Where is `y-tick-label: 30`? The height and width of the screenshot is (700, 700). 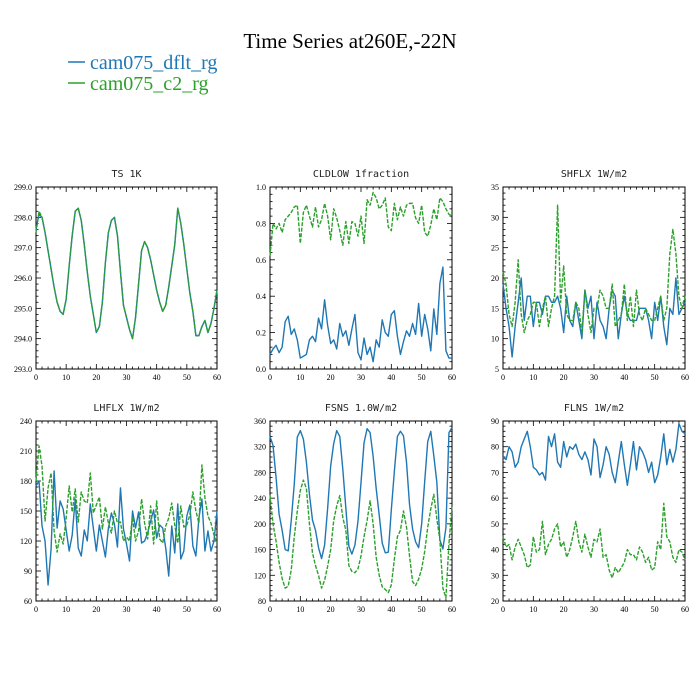 y-tick-label: 30 is located at coordinates (495, 217).